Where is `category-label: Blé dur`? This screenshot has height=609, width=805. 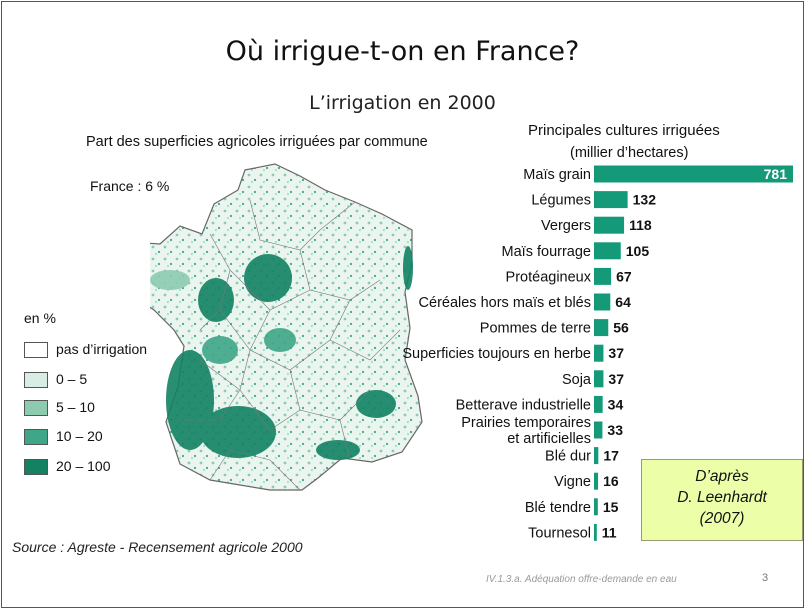
category-label: Blé dur is located at coordinates (568, 457).